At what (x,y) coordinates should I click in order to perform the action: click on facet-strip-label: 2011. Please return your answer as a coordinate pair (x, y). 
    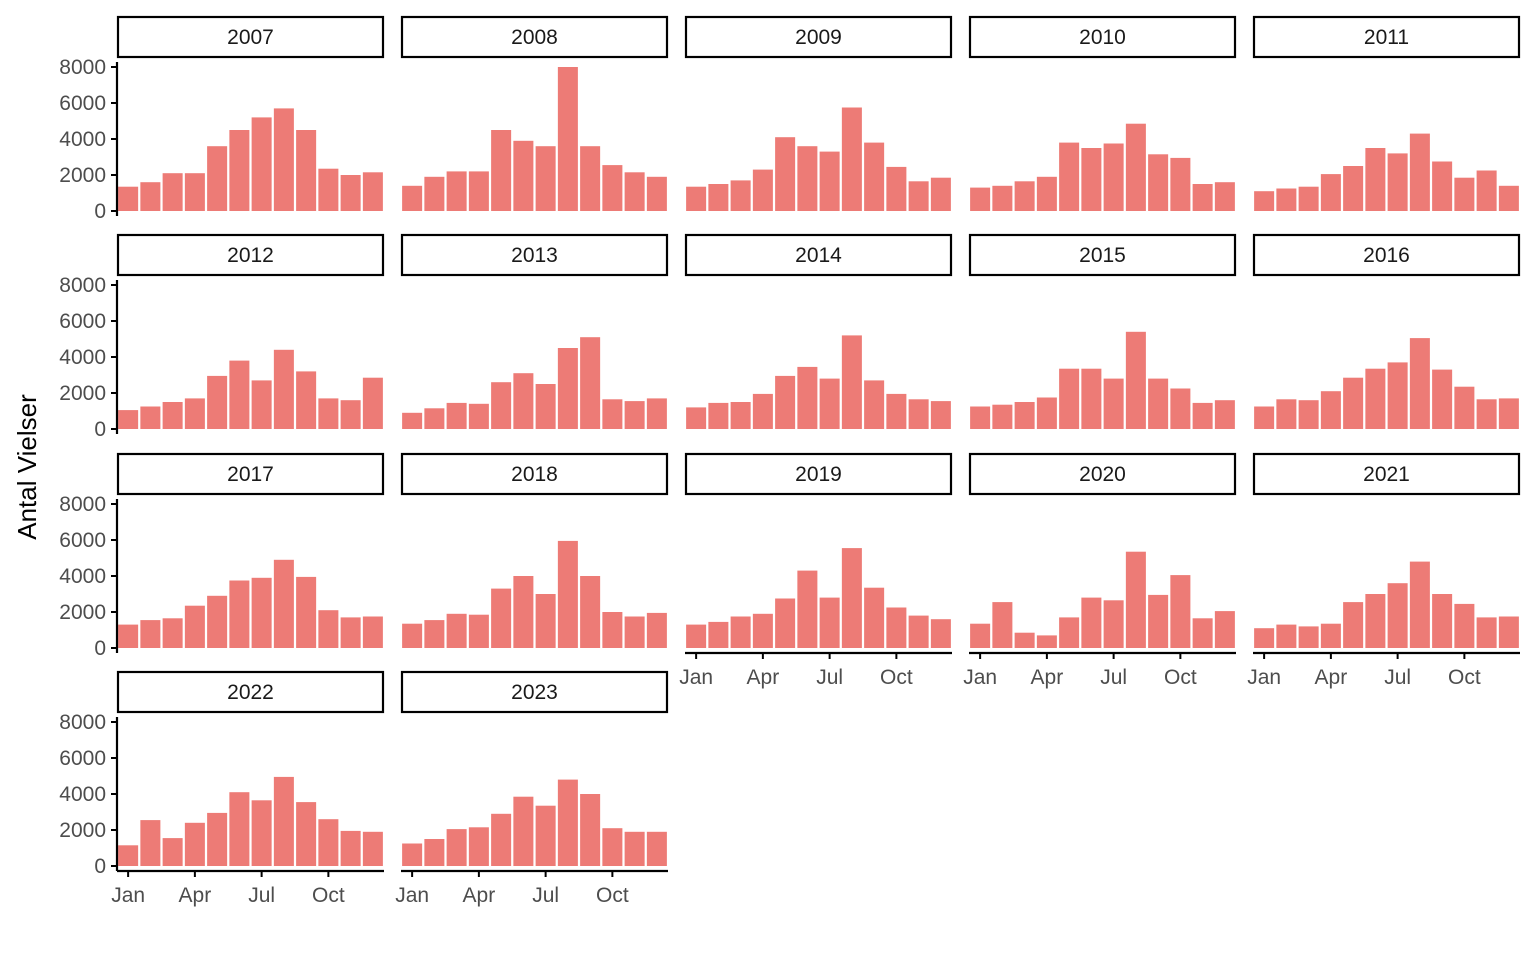
    Looking at the image, I should click on (1386, 37).